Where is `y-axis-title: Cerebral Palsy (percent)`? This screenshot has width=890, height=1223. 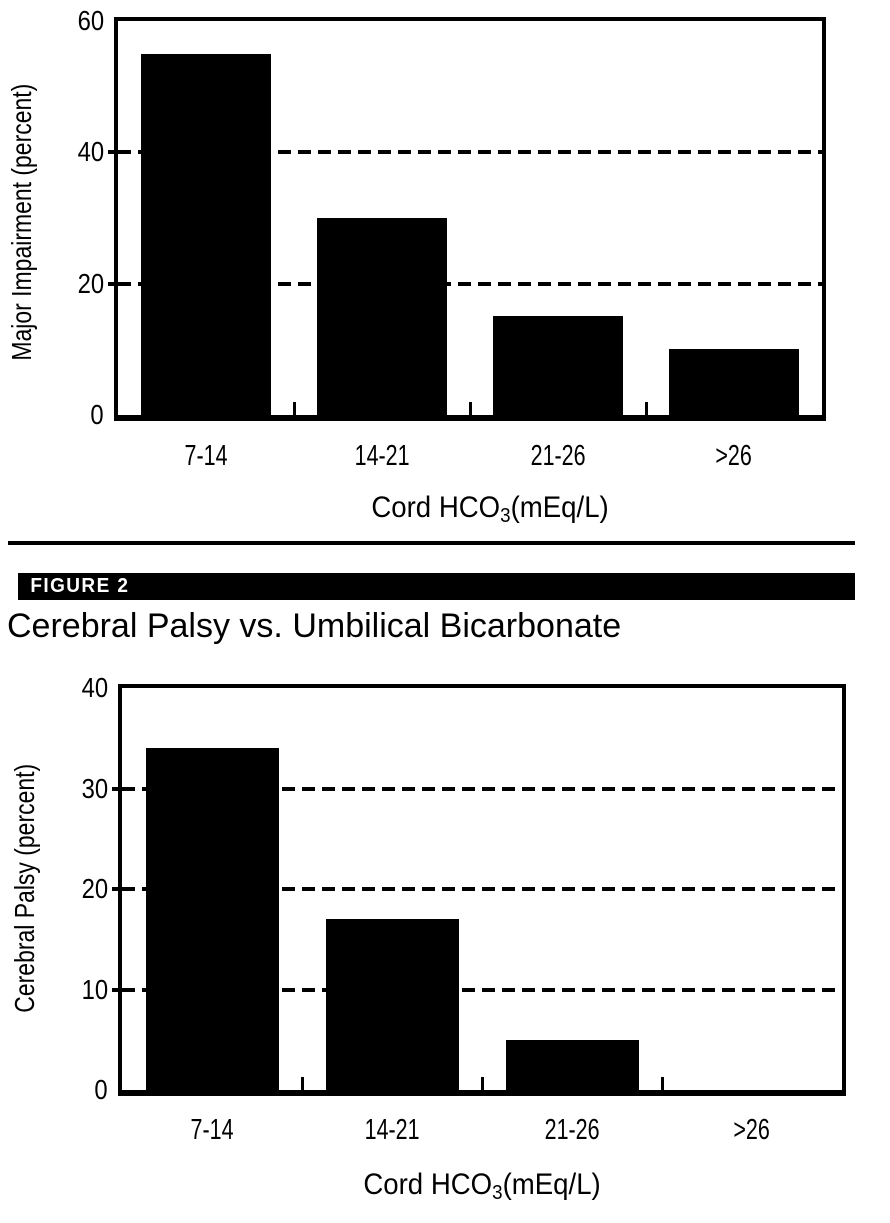
y-axis-title: Cerebral Palsy (percent) is located at coordinates (25, 888).